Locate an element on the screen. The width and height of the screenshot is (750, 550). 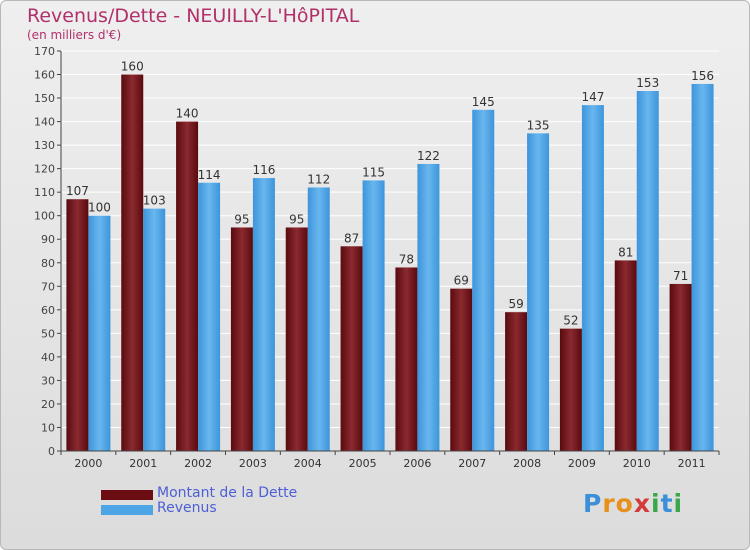
data-label-debt: 78 is located at coordinates (406, 259).